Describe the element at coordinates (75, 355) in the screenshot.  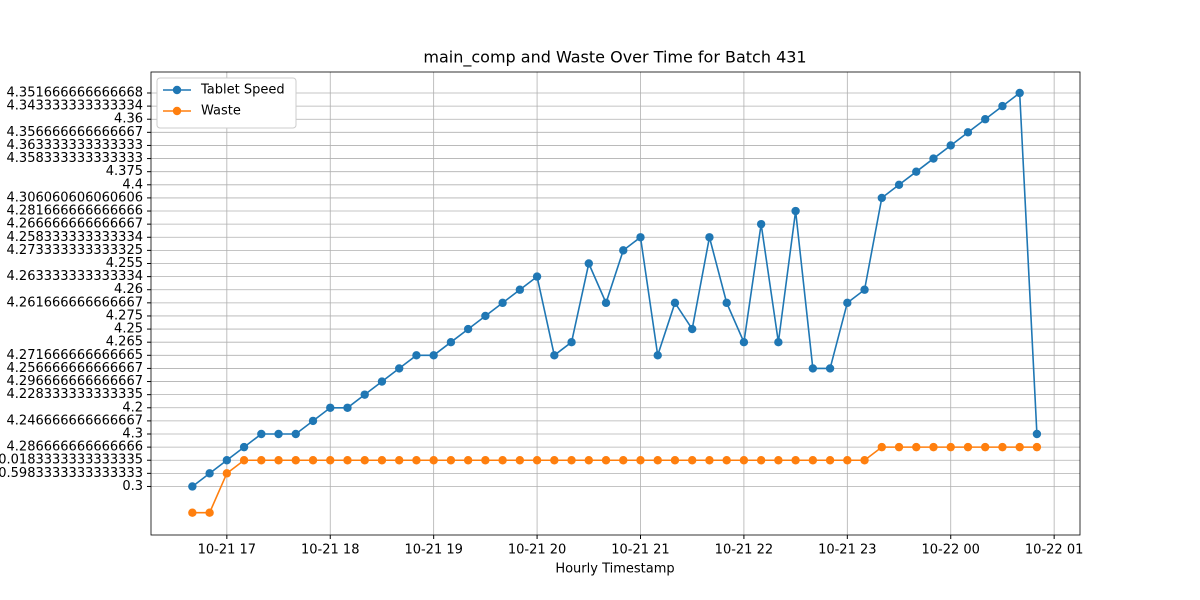
I see `y-tick-label: 4.271666666666665` at that location.